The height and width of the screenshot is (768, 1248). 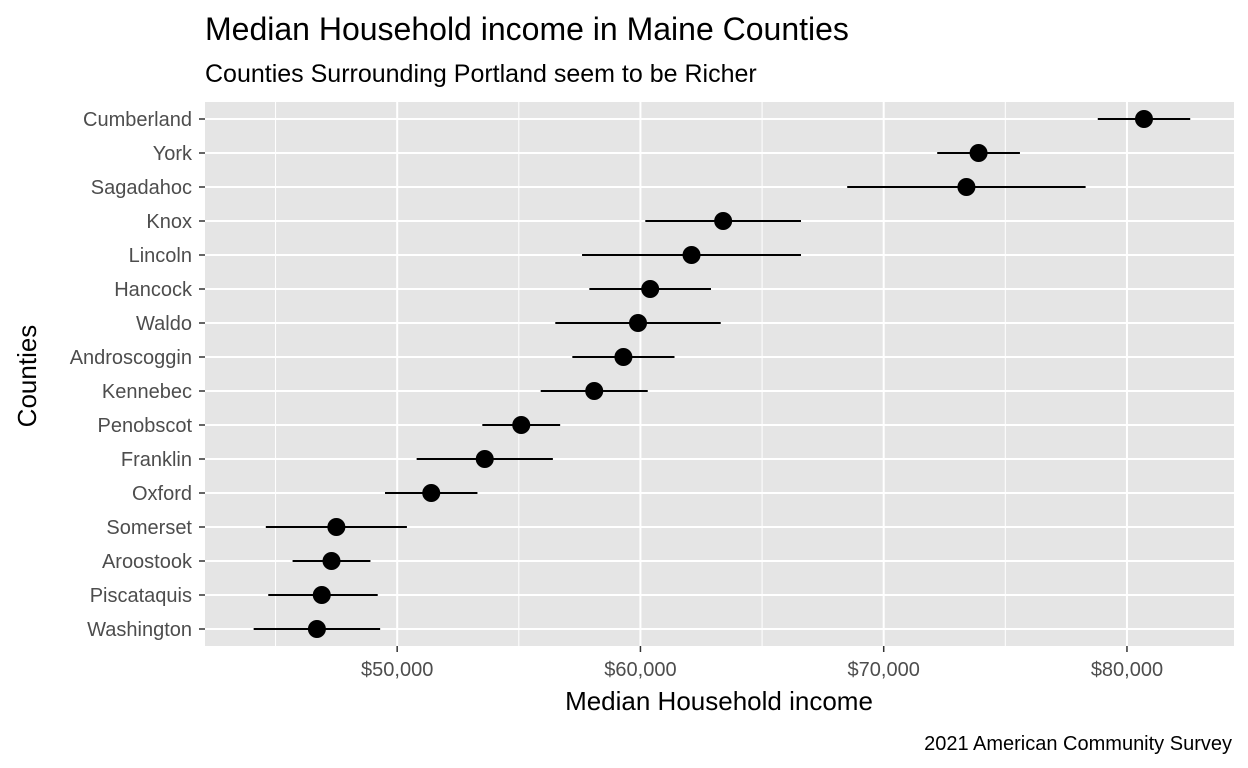 I want to click on y-tick-label: Somerset, so click(x=149, y=528).